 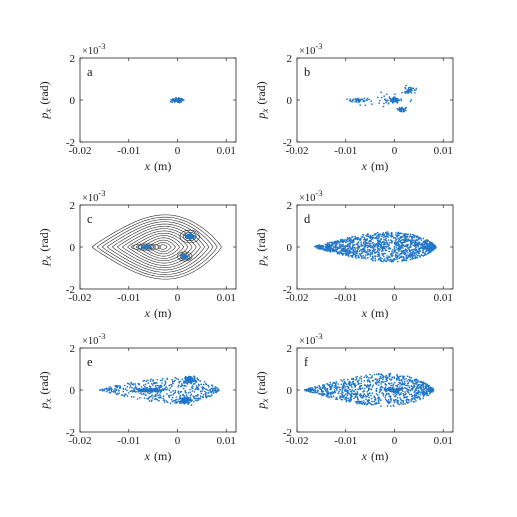 What do you see at coordinates (101, 336) in the screenshot?
I see `exponent-power: -3` at bounding box center [101, 336].